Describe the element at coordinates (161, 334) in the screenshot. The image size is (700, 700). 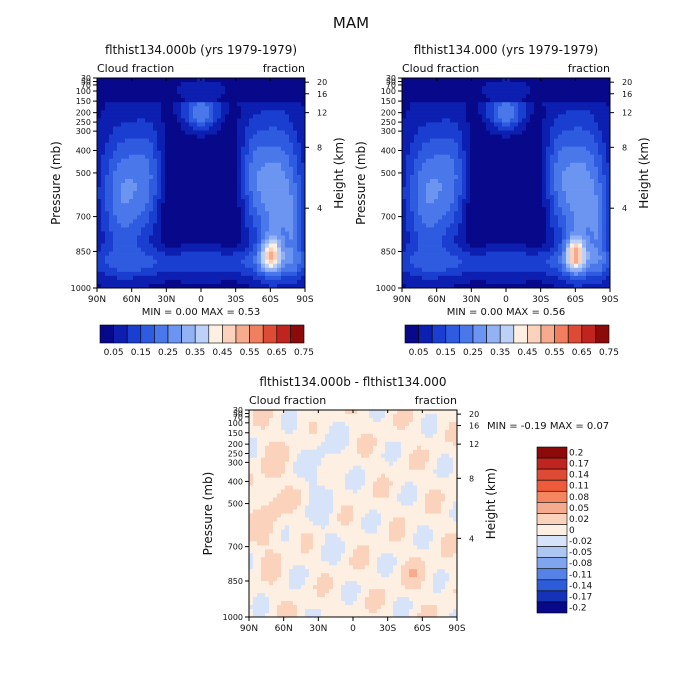
I see `colorbar-swatch` at that location.